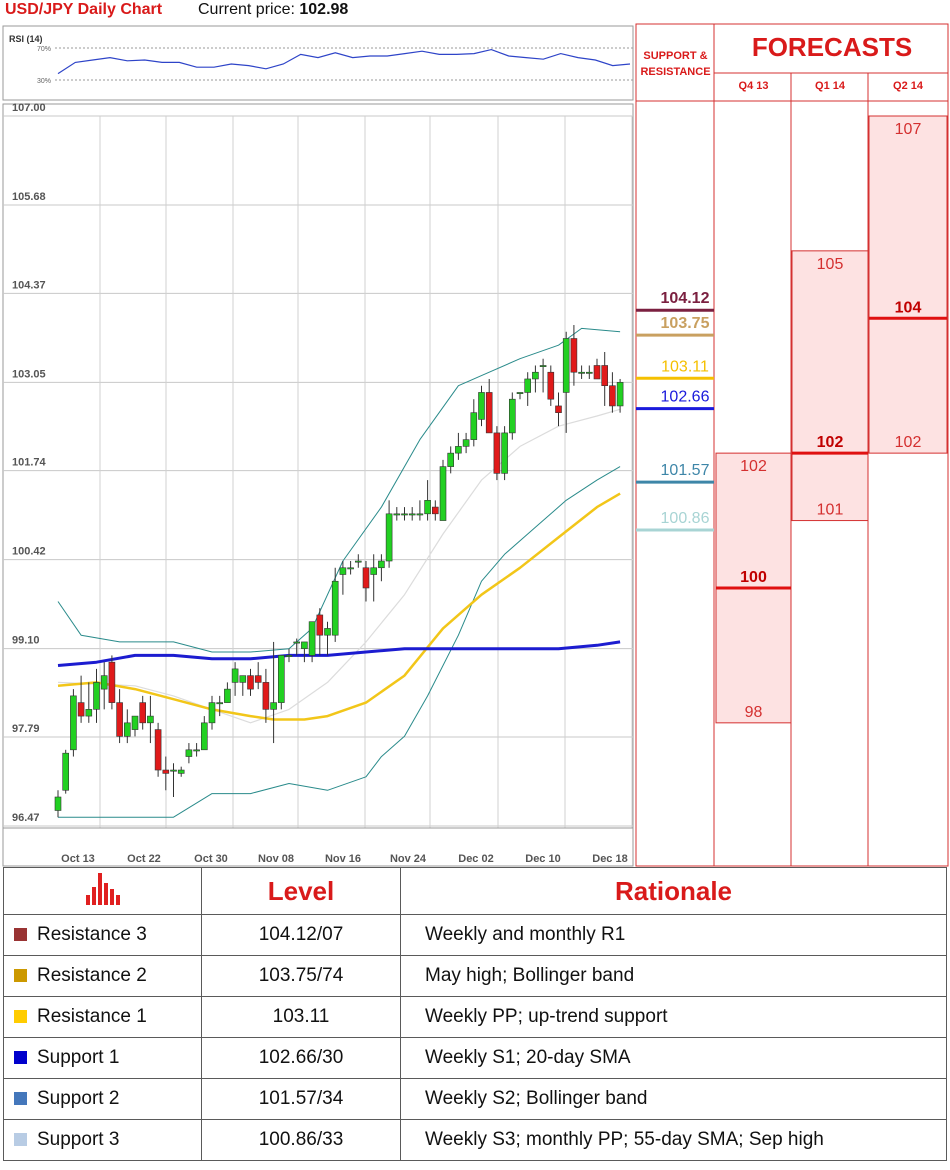 Image resolution: width=950 pixels, height=1170 pixels. Describe the element at coordinates (276, 859) in the screenshot. I see `x-tick-label: Nov 08` at that location.